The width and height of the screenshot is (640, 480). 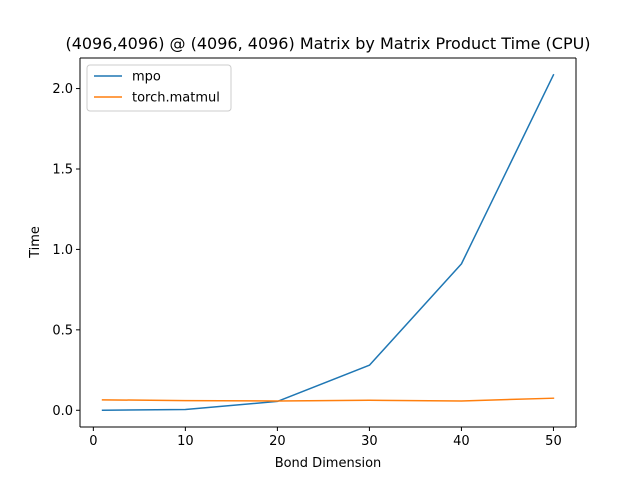 What do you see at coordinates (325, 438) in the screenshot?
I see `x-axis-ticks: 0 10 20 30 40 50` at bounding box center [325, 438].